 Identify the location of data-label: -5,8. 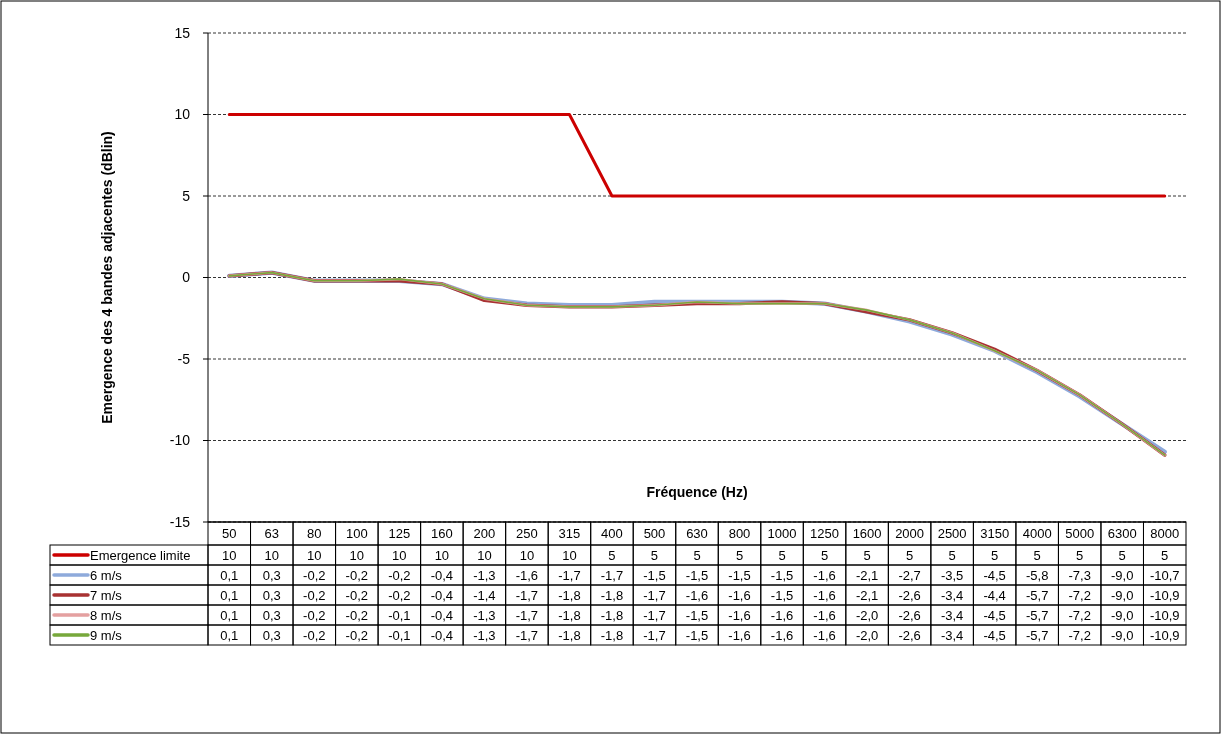
(1037, 575).